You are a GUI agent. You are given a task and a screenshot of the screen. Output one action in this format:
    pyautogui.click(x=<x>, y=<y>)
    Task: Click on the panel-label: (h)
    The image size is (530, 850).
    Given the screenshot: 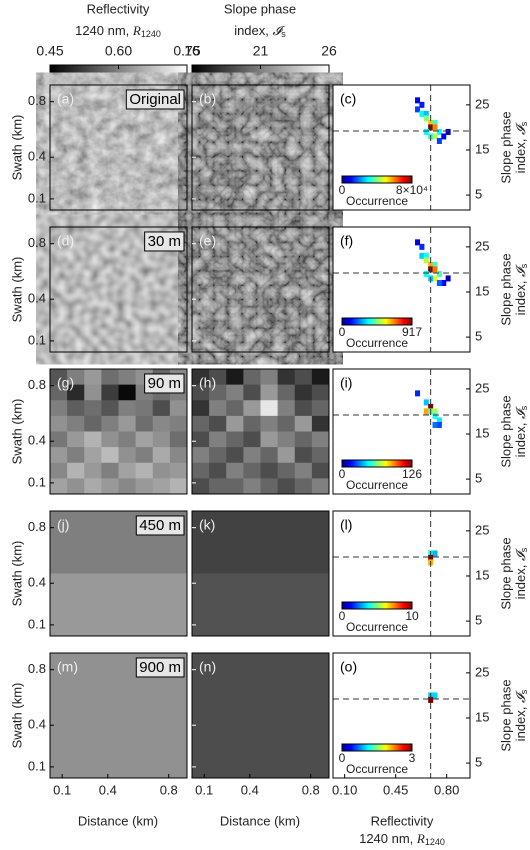 What is the action you would take?
    pyautogui.click(x=207, y=383)
    